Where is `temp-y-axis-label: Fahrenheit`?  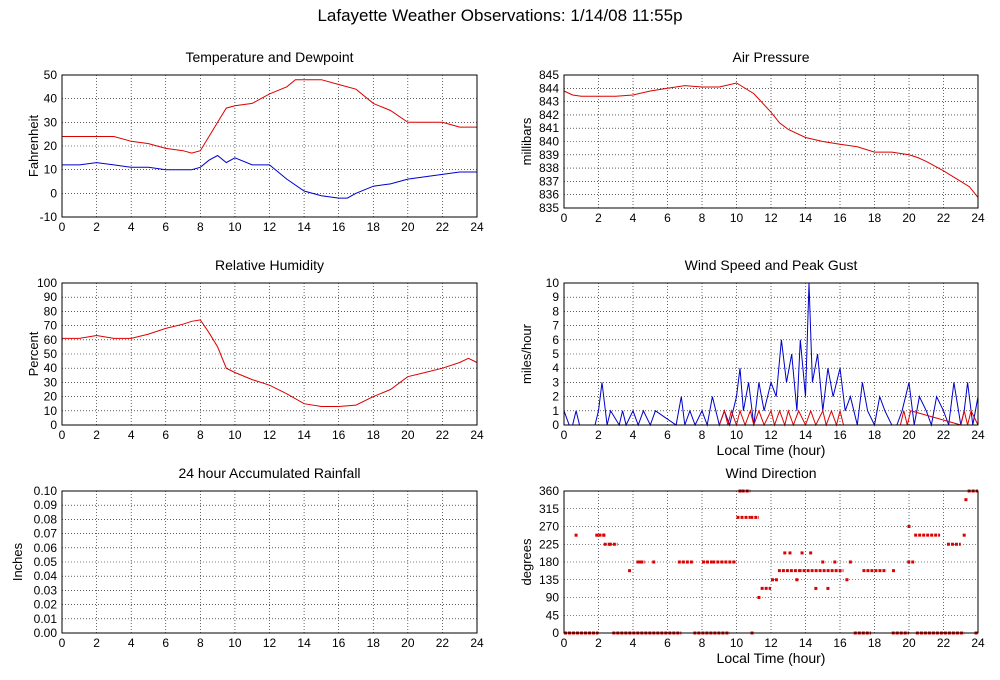 temp-y-axis-label: Fahrenheit is located at coordinates (33, 146).